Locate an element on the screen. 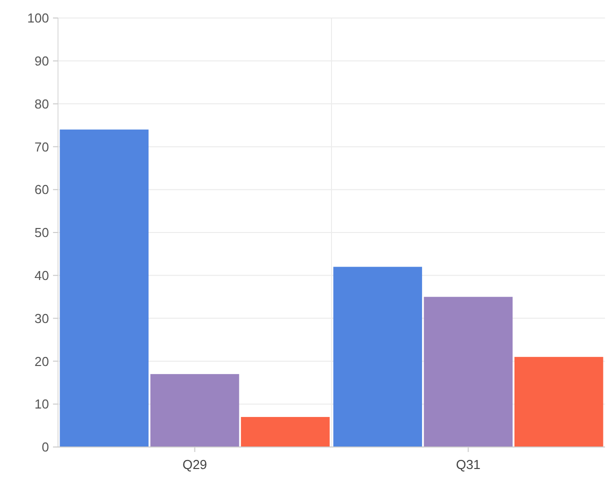 The width and height of the screenshot is (613, 479). x-tick-label: Q31 is located at coordinates (468, 464).